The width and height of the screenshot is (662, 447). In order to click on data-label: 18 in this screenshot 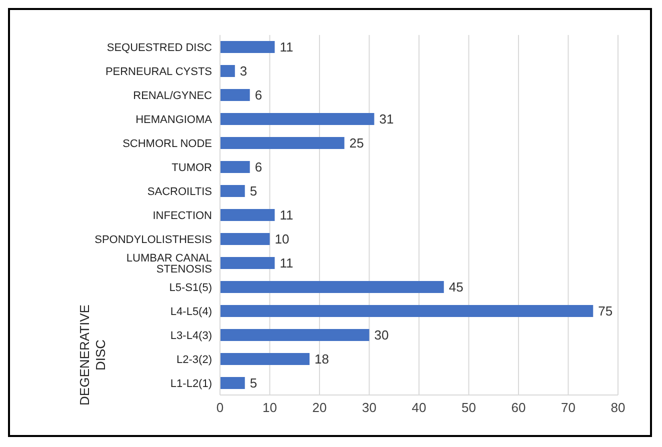, I will do `click(322, 359)`.